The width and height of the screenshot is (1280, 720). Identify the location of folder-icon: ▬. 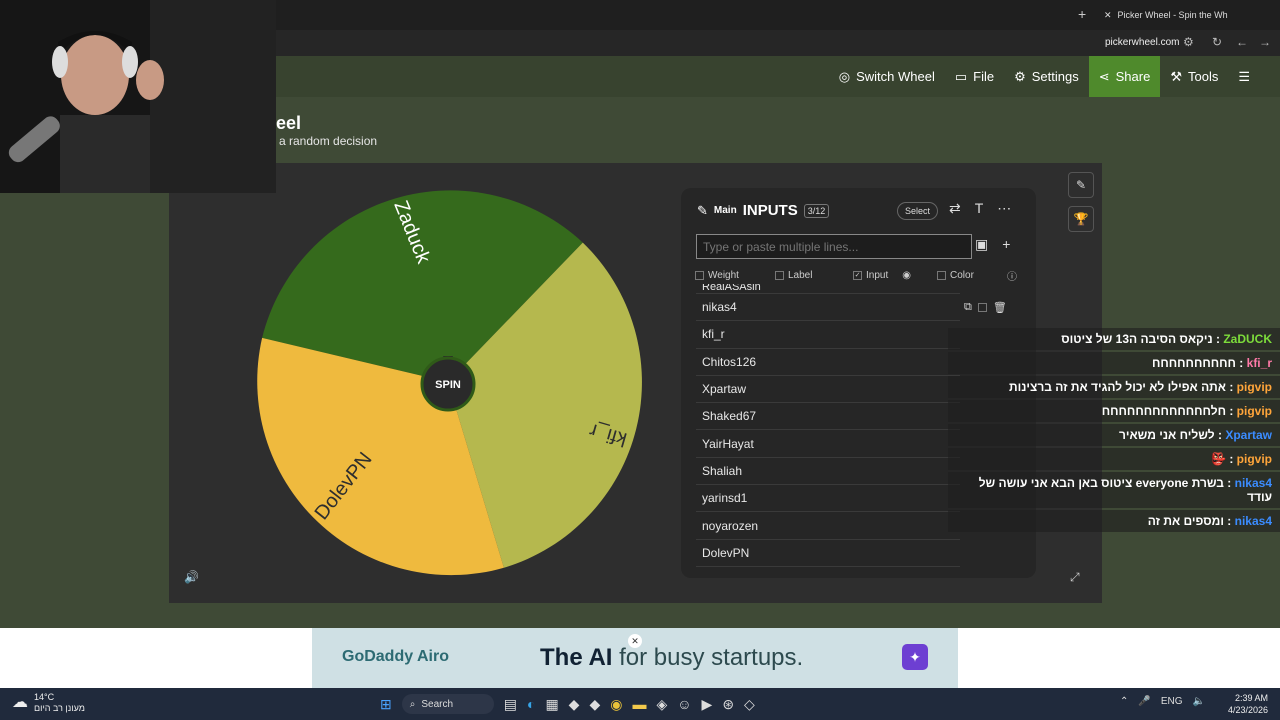
(639, 704).